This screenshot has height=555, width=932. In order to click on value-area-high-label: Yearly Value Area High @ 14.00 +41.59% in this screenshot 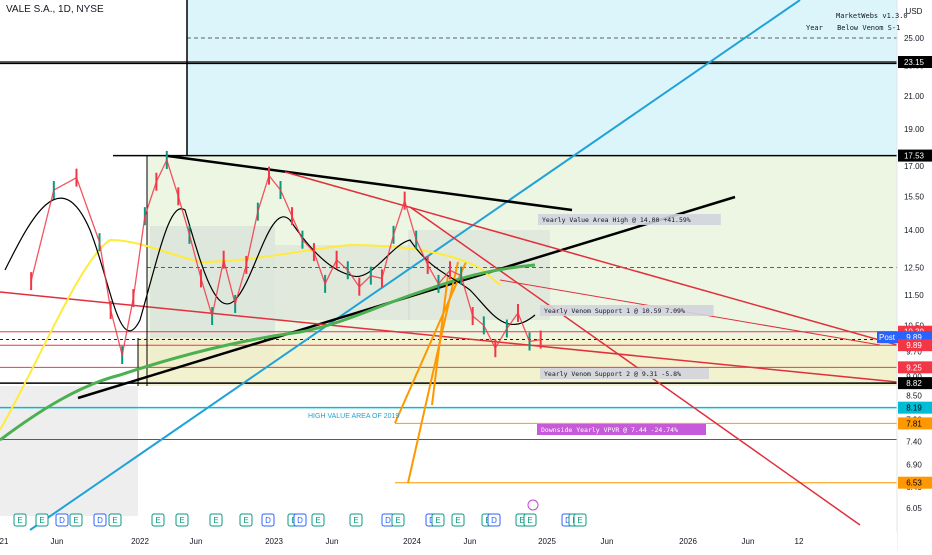, I will do `click(616, 220)`.